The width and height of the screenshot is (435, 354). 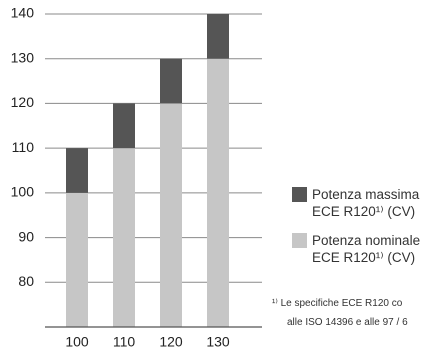 What do you see at coordinates (23, 13) in the screenshot?
I see `y-tick-label: 140` at bounding box center [23, 13].